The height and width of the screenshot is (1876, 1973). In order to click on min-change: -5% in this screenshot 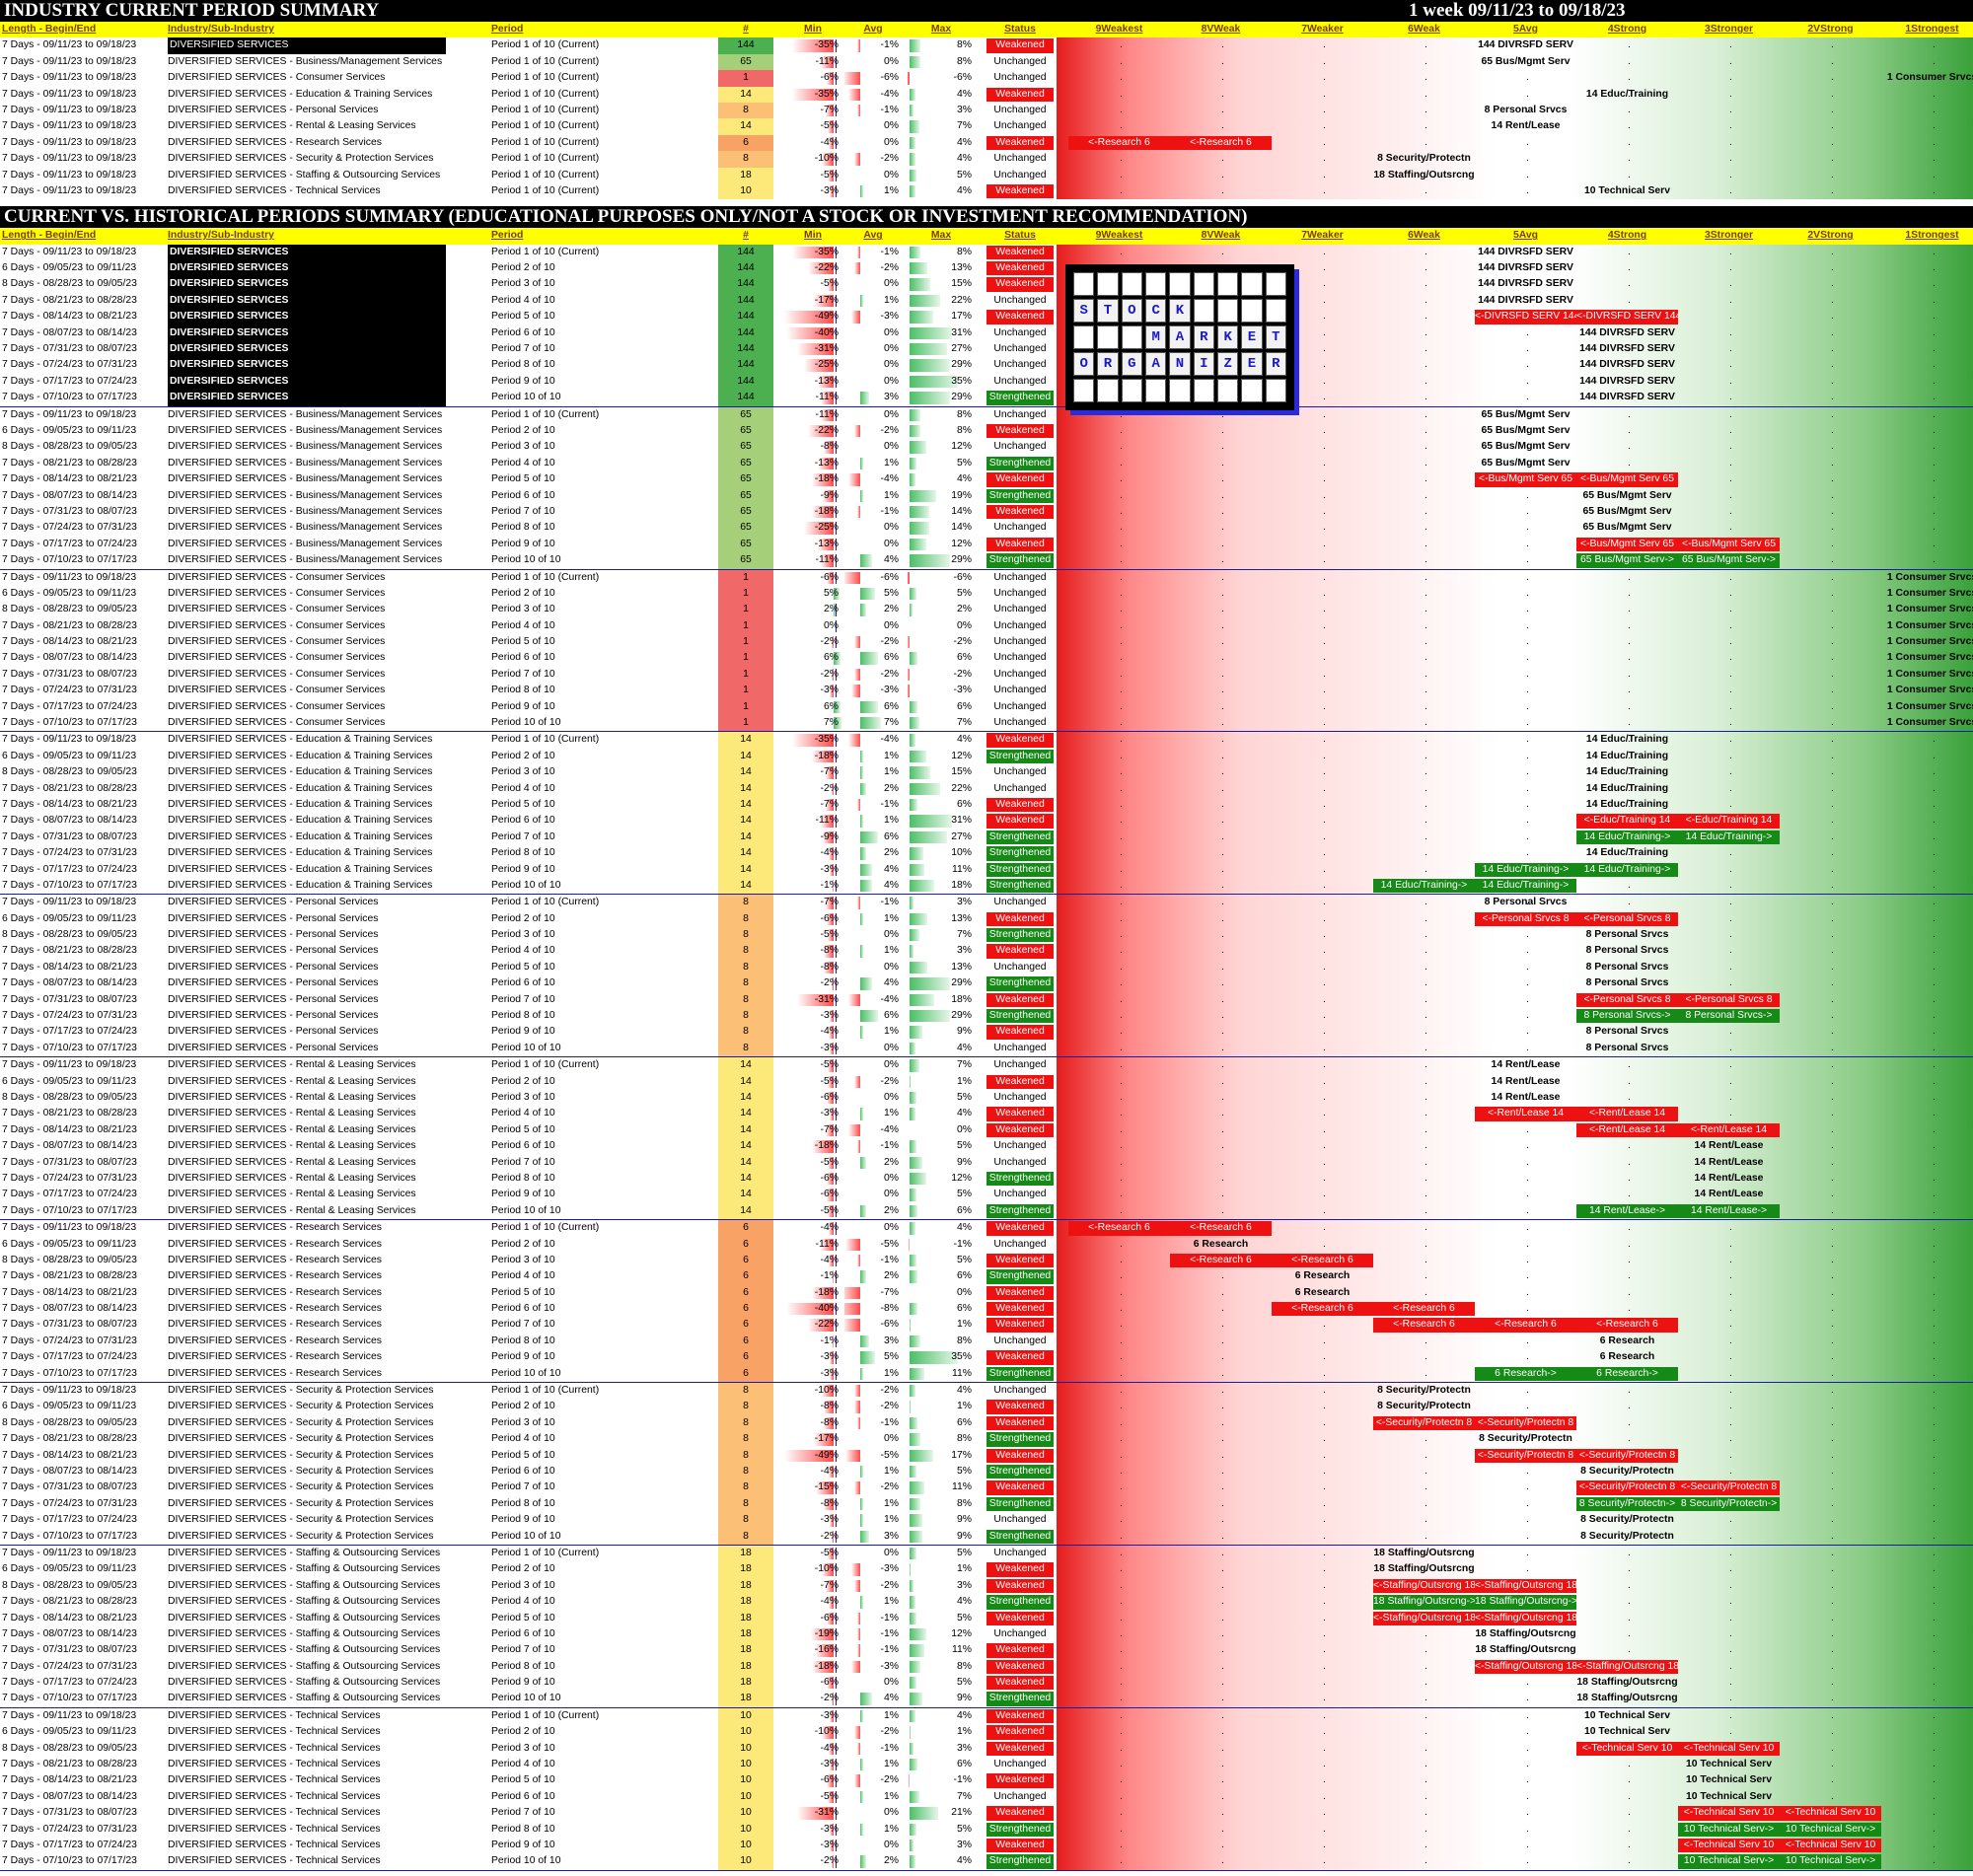, I will do `click(813, 1553)`.